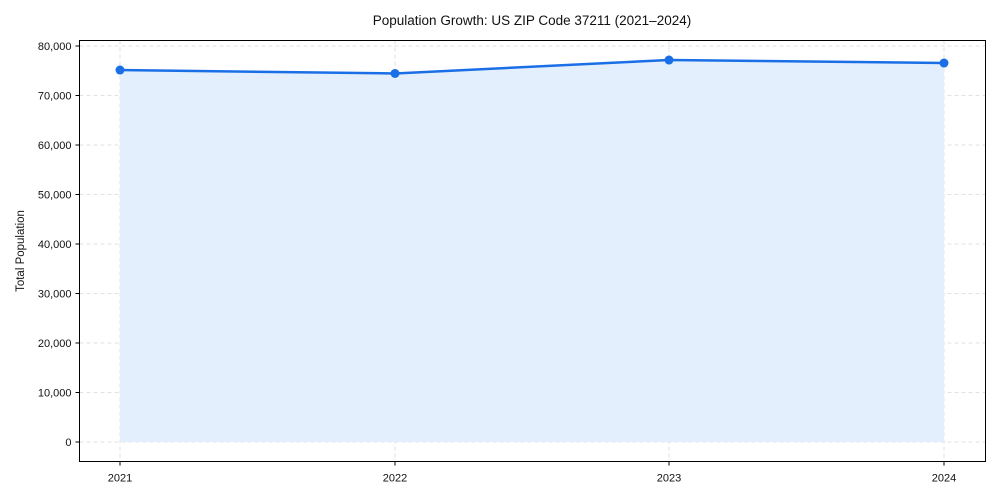 This screenshot has height=500, width=1000. What do you see at coordinates (55, 245) in the screenshot?
I see `y-tick-label: 40,000` at bounding box center [55, 245].